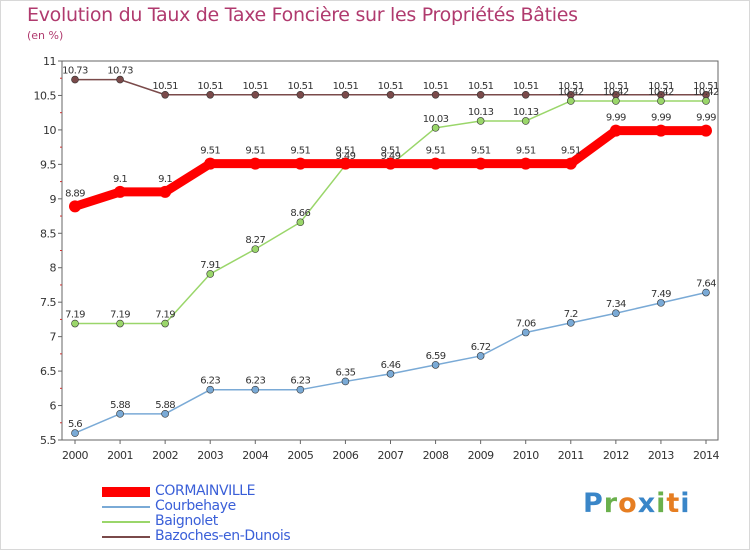 This screenshot has height=550, width=750. Describe the element at coordinates (661, 118) in the screenshot. I see `data-label-cormainville: 9.99` at that location.